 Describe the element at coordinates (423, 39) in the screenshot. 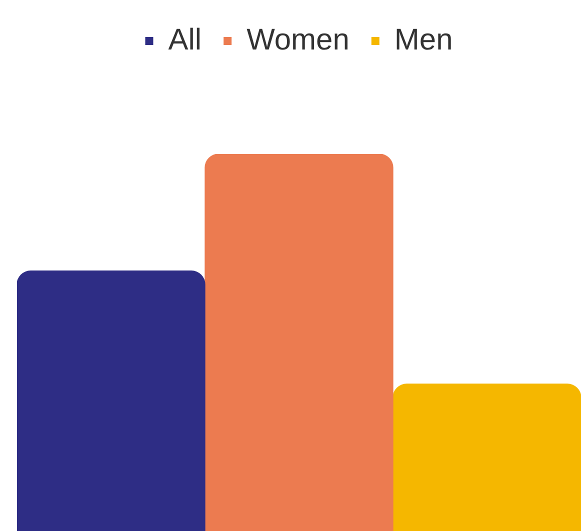

I see `legend-label: Men` at that location.